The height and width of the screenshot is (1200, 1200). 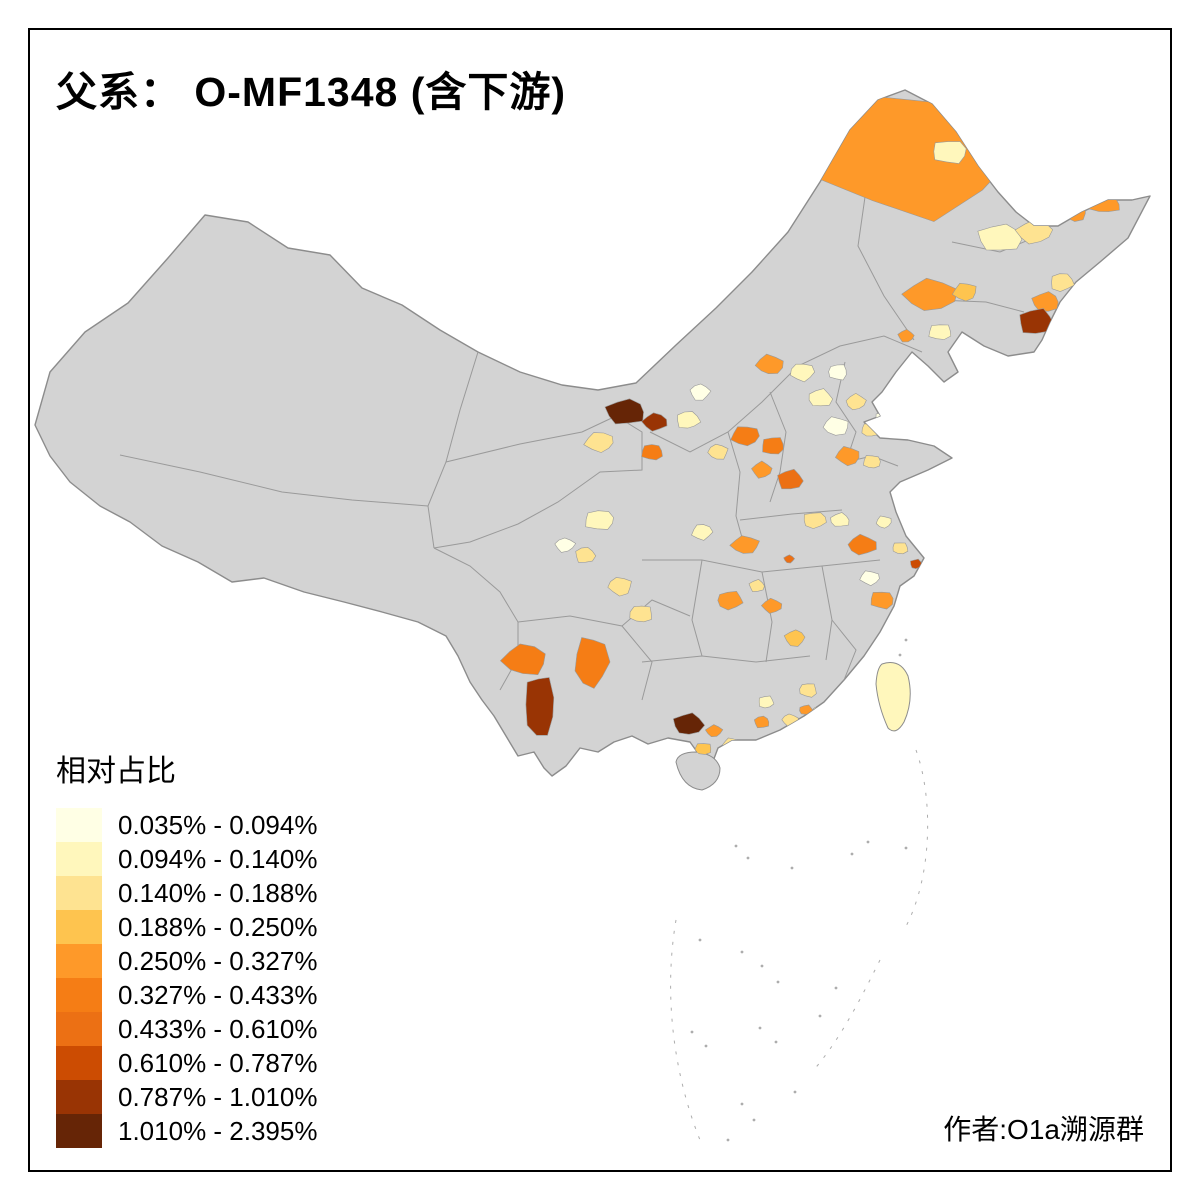 I want to click on page-title: 父系： O-MF1348 (含下游), so click(x=311, y=92).